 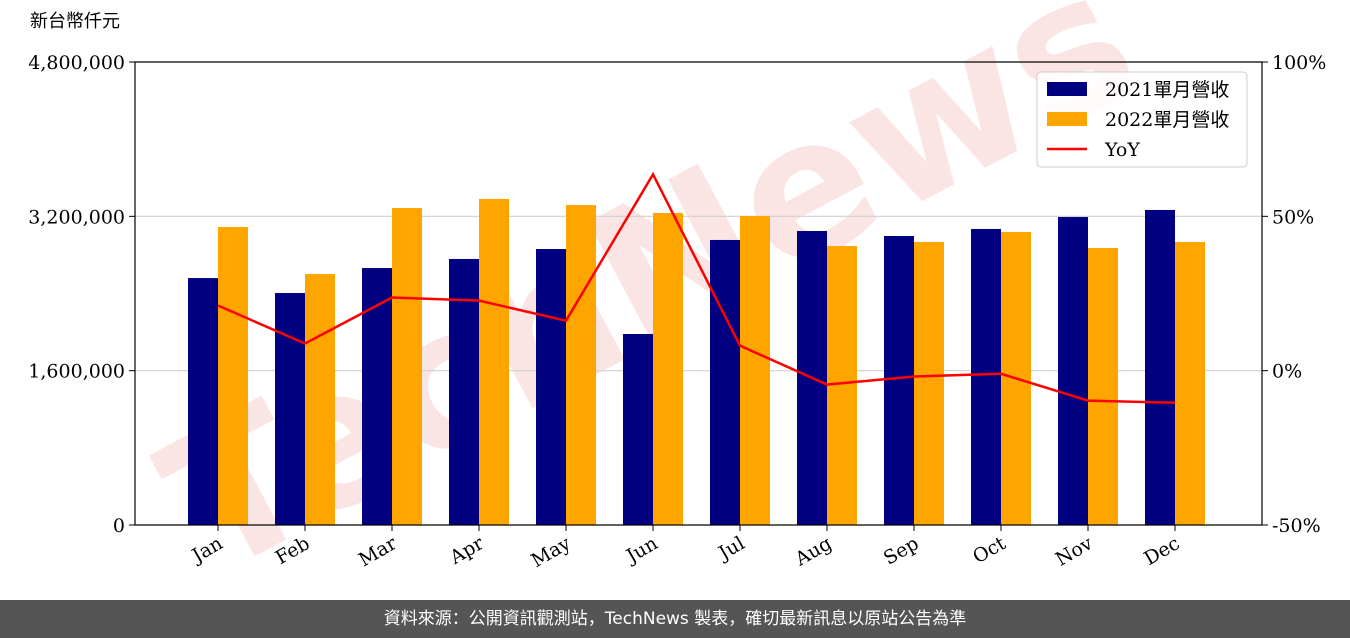 I want to click on x-tick-label: Oct, so click(x=989, y=550).